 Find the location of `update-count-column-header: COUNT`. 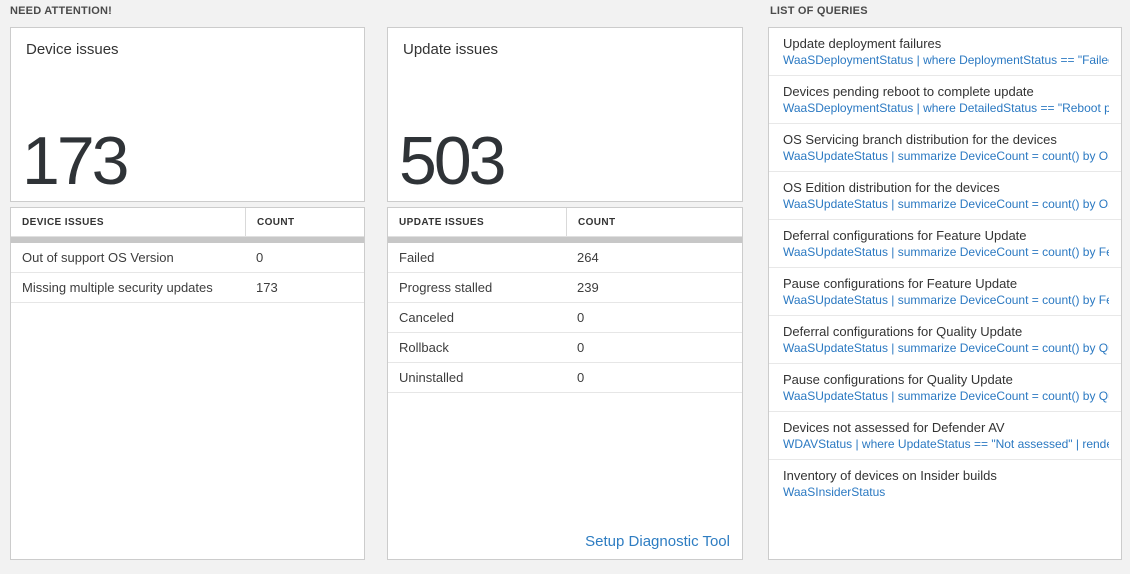

update-count-column-header: COUNT is located at coordinates (654, 222).